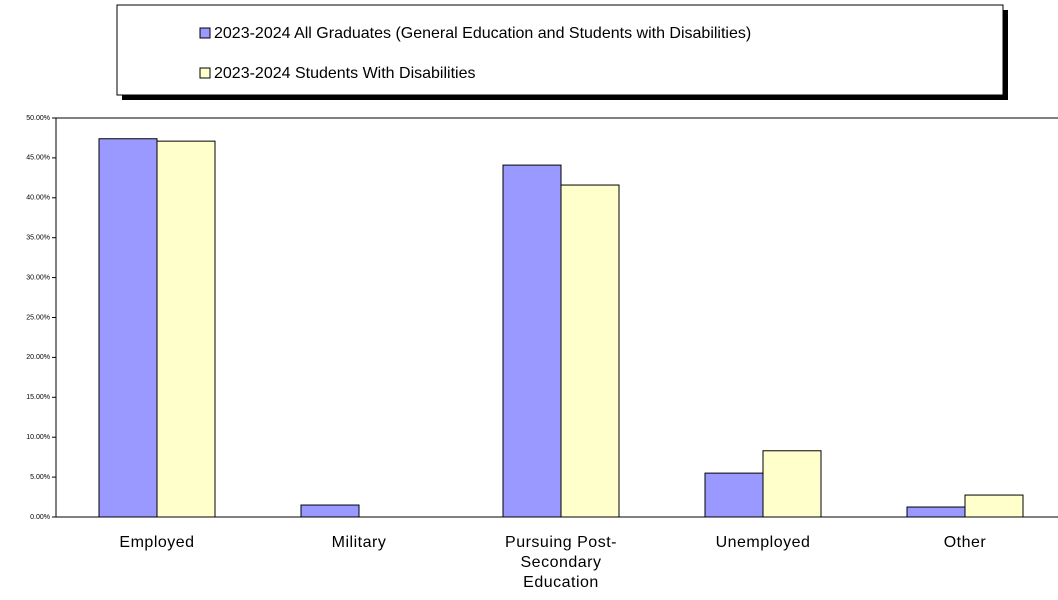  I want to click on y-tick-label: 0.00%, so click(40, 517).